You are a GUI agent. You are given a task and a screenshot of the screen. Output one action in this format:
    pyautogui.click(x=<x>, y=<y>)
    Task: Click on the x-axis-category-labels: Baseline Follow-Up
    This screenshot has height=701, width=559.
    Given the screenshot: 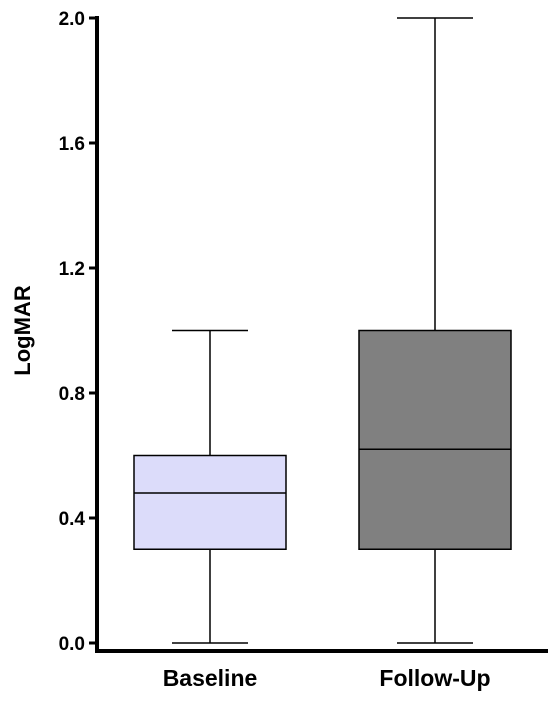 What is the action you would take?
    pyautogui.click(x=327, y=678)
    